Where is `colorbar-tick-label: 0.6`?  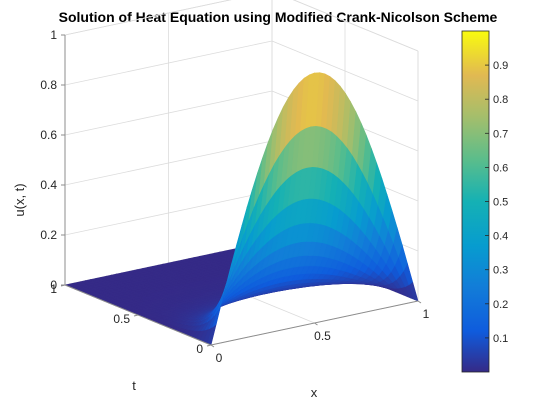 colorbar-tick-label: 0.6 is located at coordinates (500, 168).